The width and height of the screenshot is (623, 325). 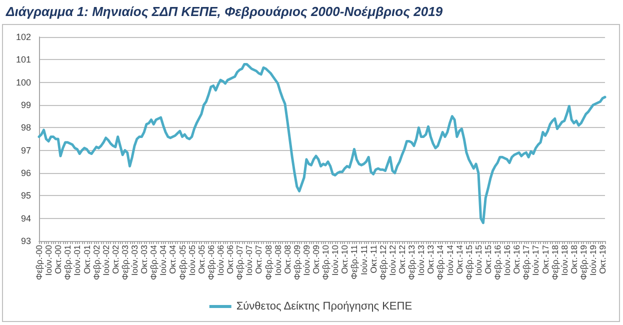 What do you see at coordinates (58, 259) in the screenshot?
I see `x-tick-label: Οκτ.-00` at bounding box center [58, 259].